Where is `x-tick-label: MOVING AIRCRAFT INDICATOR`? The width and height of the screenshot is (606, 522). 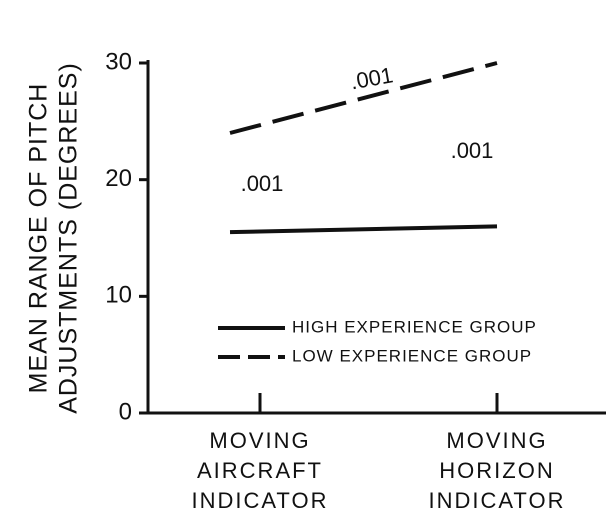
x-tick-label: MOVING AIRCRAFT INDICATOR is located at coordinates (260, 470).